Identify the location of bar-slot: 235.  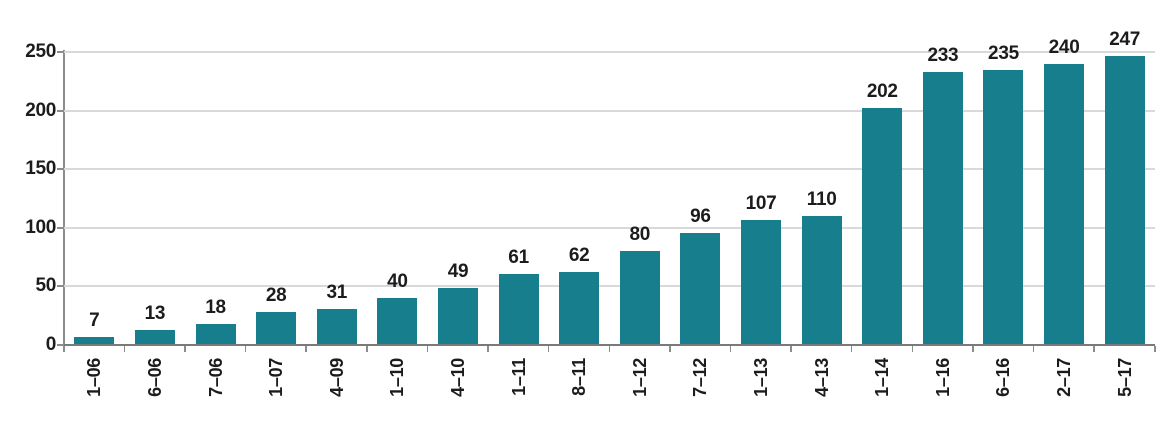
(1003, 194).